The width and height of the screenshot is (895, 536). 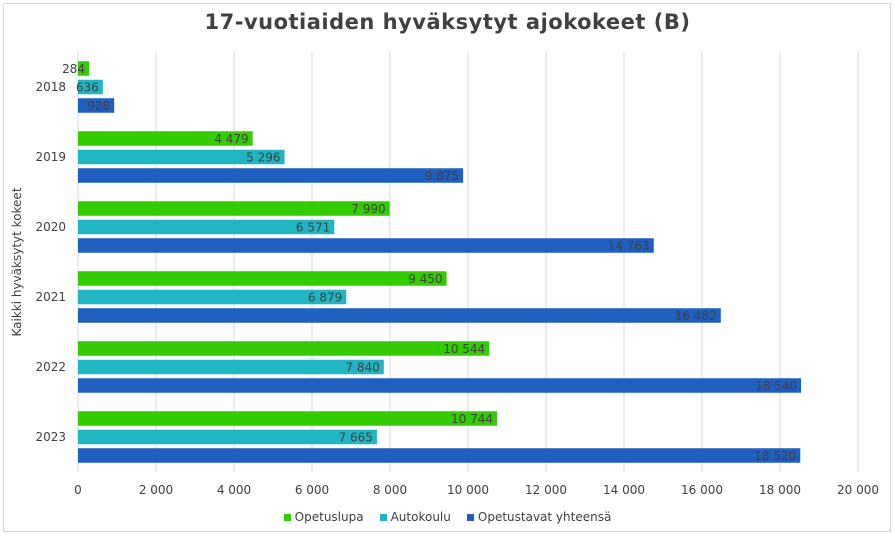 I want to click on x-tick-label: 0, so click(x=78, y=490).